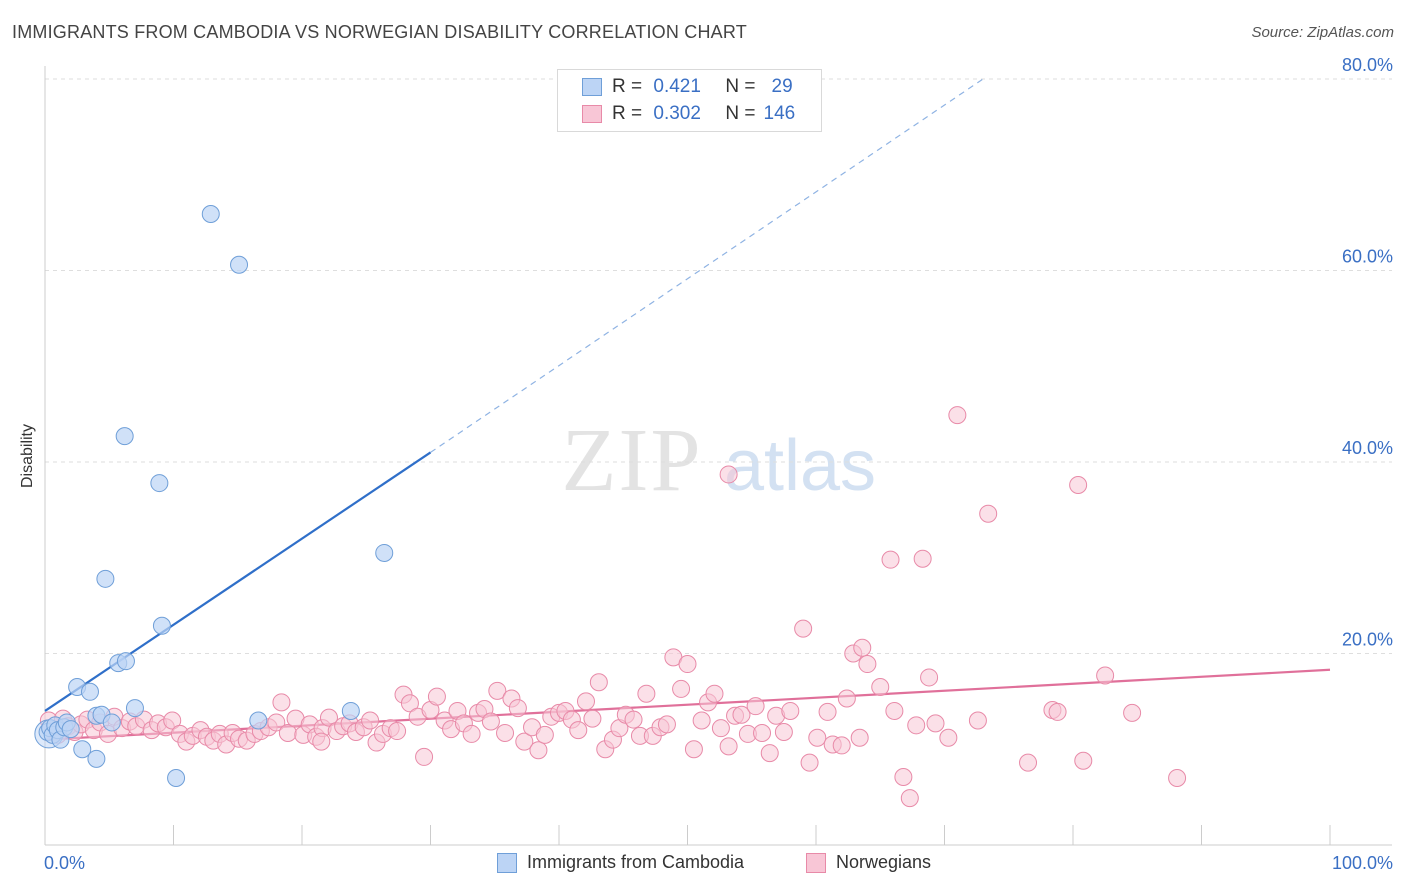  I want to click on legend-r-value: 0.421, so click(677, 86).